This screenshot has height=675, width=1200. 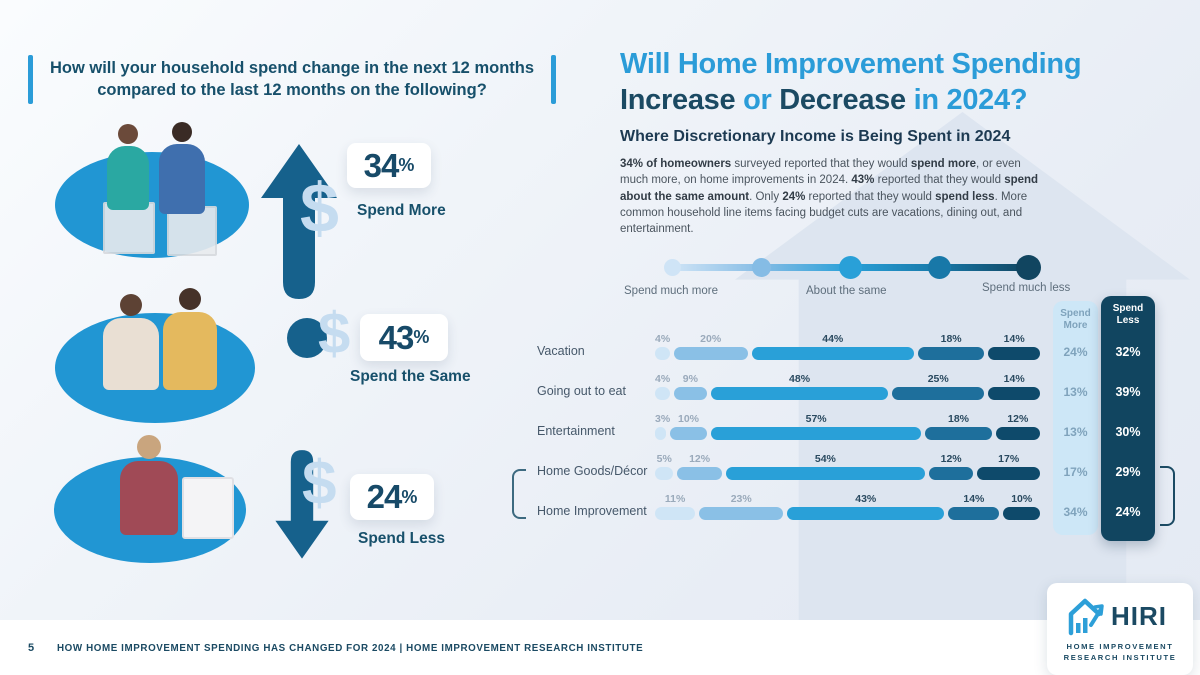 I want to click on segment-value: 57%, so click(x=816, y=419).